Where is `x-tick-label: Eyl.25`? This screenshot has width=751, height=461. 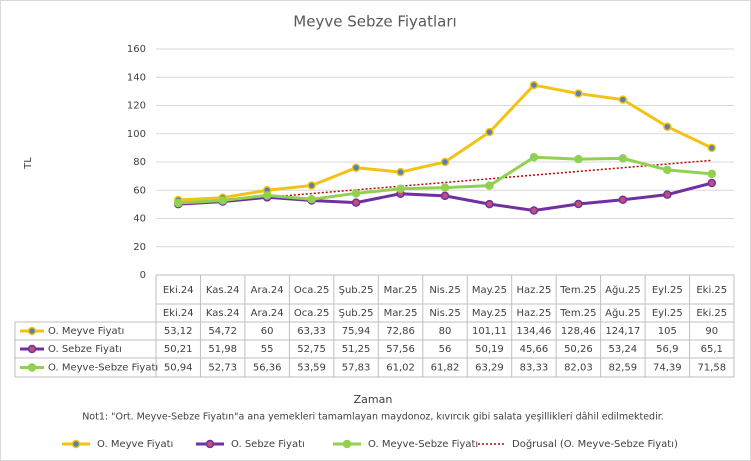 x-tick-label: Eyl.25 is located at coordinates (667, 290).